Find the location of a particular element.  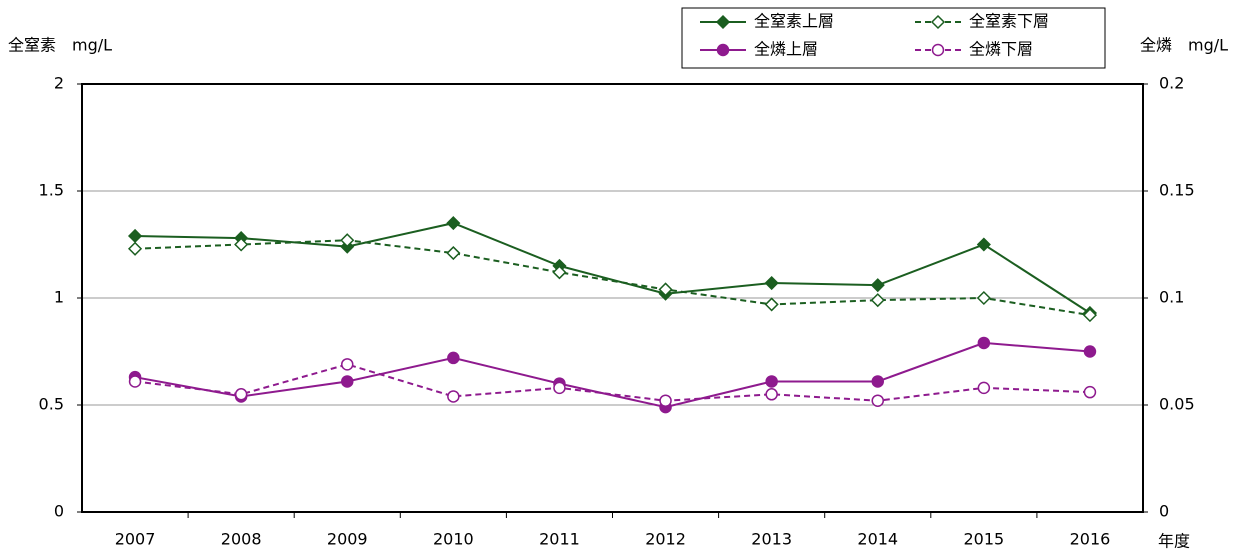

y-tick-label: 0.5 is located at coordinates (51, 404).